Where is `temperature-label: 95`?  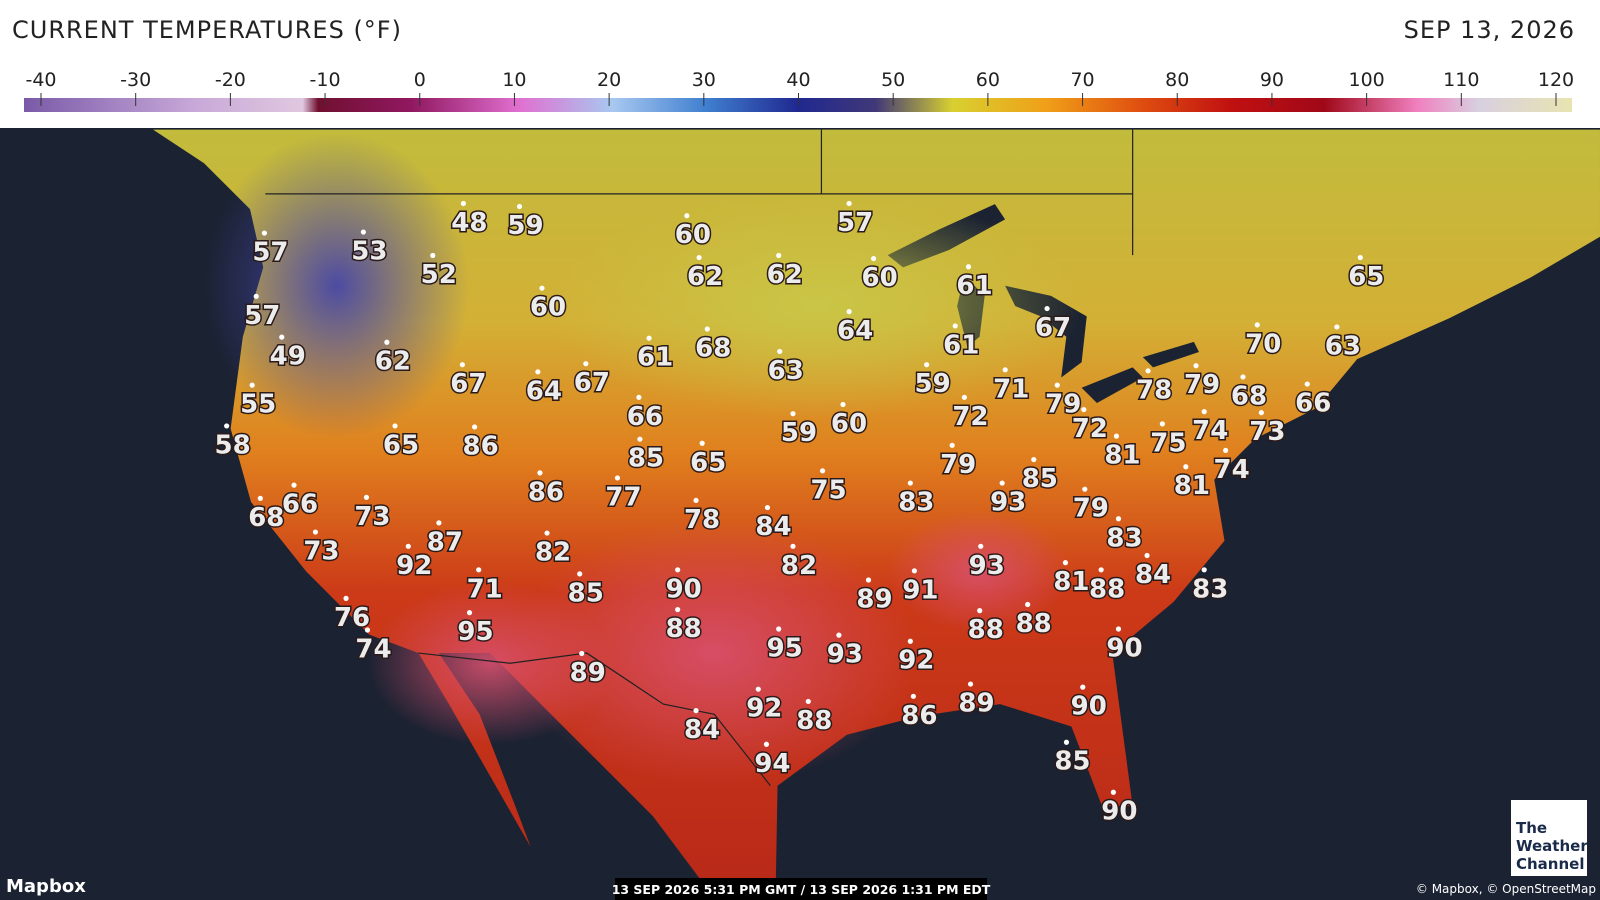 temperature-label: 95 is located at coordinates (785, 648).